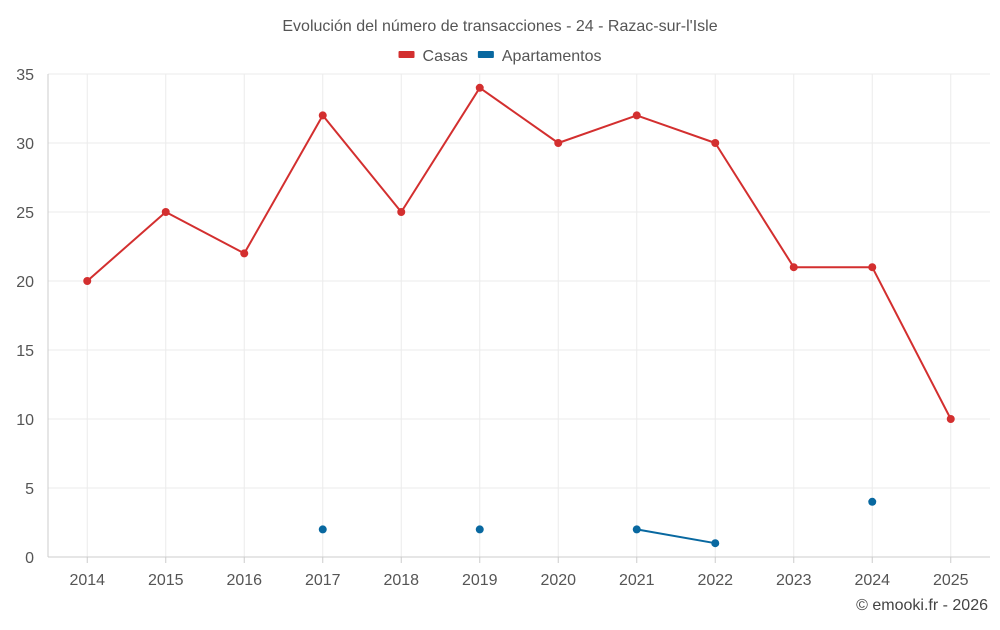  What do you see at coordinates (715, 580) in the screenshot?
I see `x-tick-label: 2022` at bounding box center [715, 580].